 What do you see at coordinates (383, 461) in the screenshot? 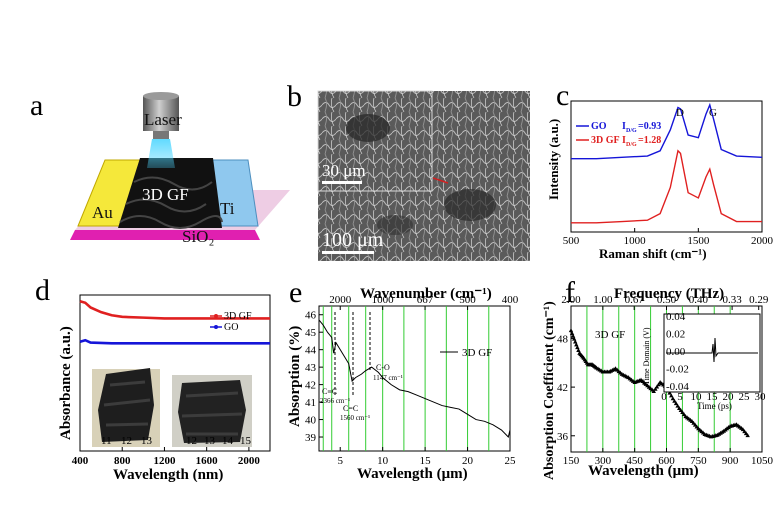
I see `absorption-x-tick-label: 10` at bounding box center [383, 461].